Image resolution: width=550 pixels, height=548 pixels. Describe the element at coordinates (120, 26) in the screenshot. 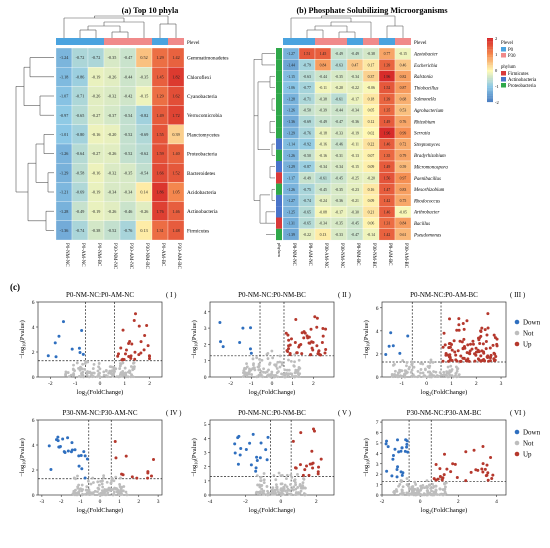

I see `col-dendrogram-a` at that location.